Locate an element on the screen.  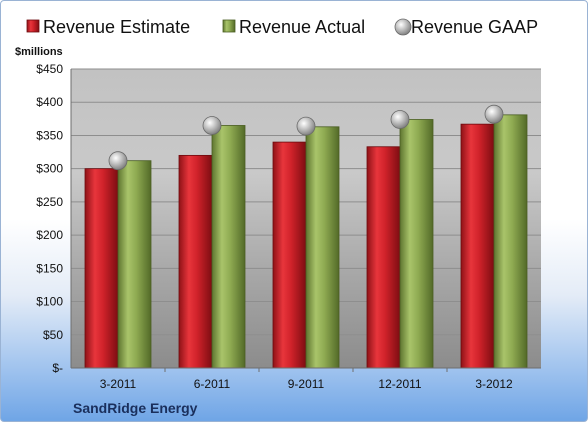
legend-item-revenue-estimate: Revenue Estimate is located at coordinates (108, 27).